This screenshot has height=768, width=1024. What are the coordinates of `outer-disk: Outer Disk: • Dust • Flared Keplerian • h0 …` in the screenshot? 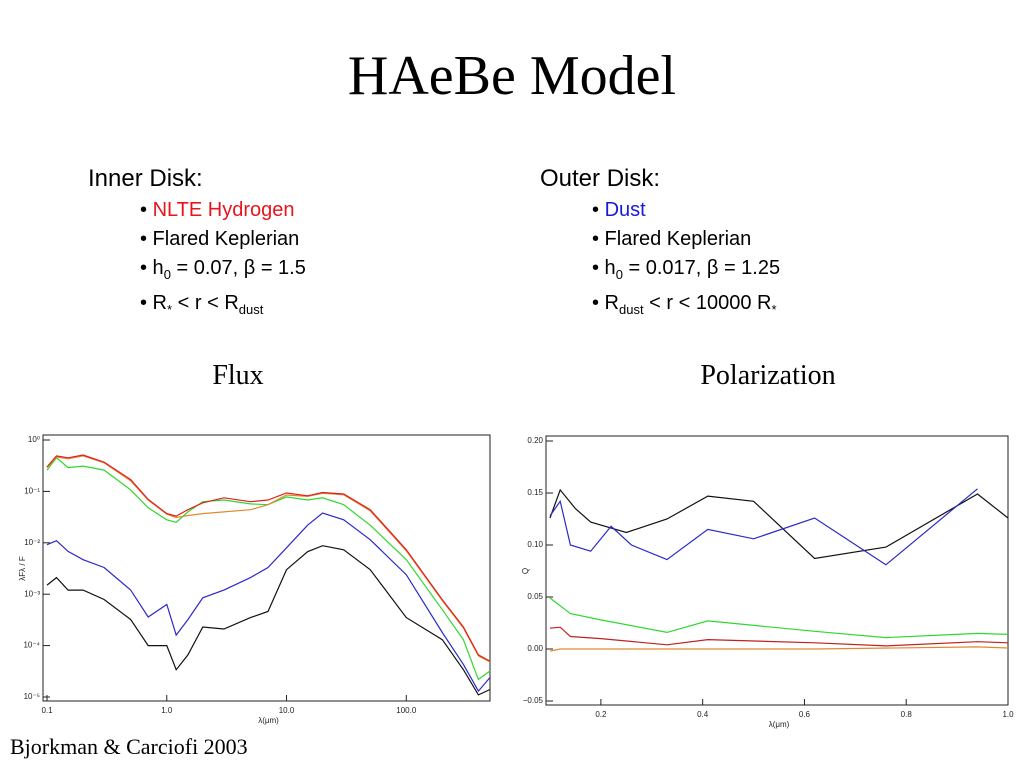 It's located at (660, 243).